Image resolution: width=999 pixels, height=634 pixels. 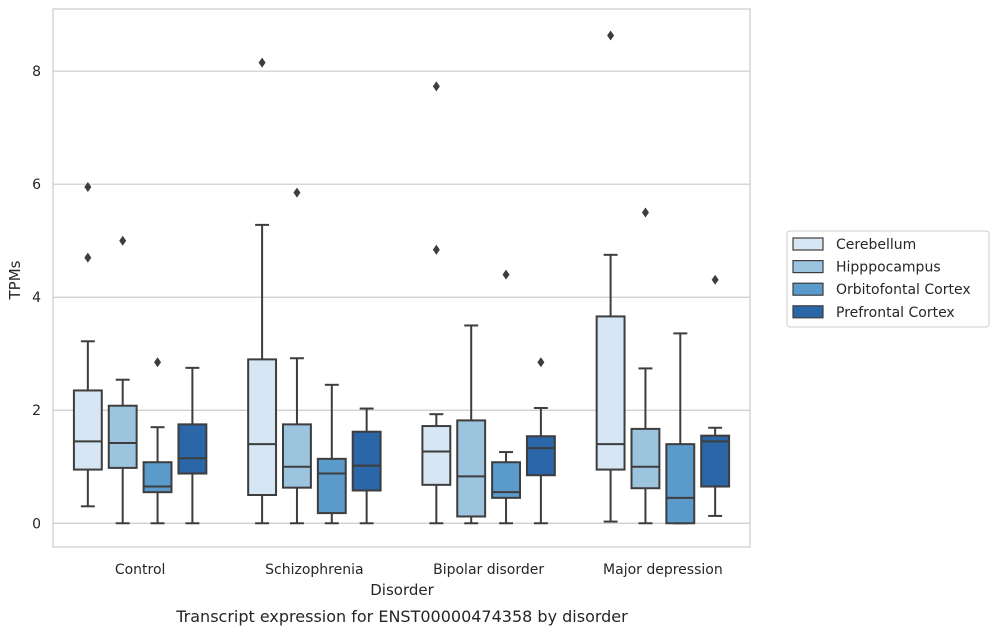 What do you see at coordinates (15, 280) in the screenshot?
I see `y-axis-label: TPMs` at bounding box center [15, 280].